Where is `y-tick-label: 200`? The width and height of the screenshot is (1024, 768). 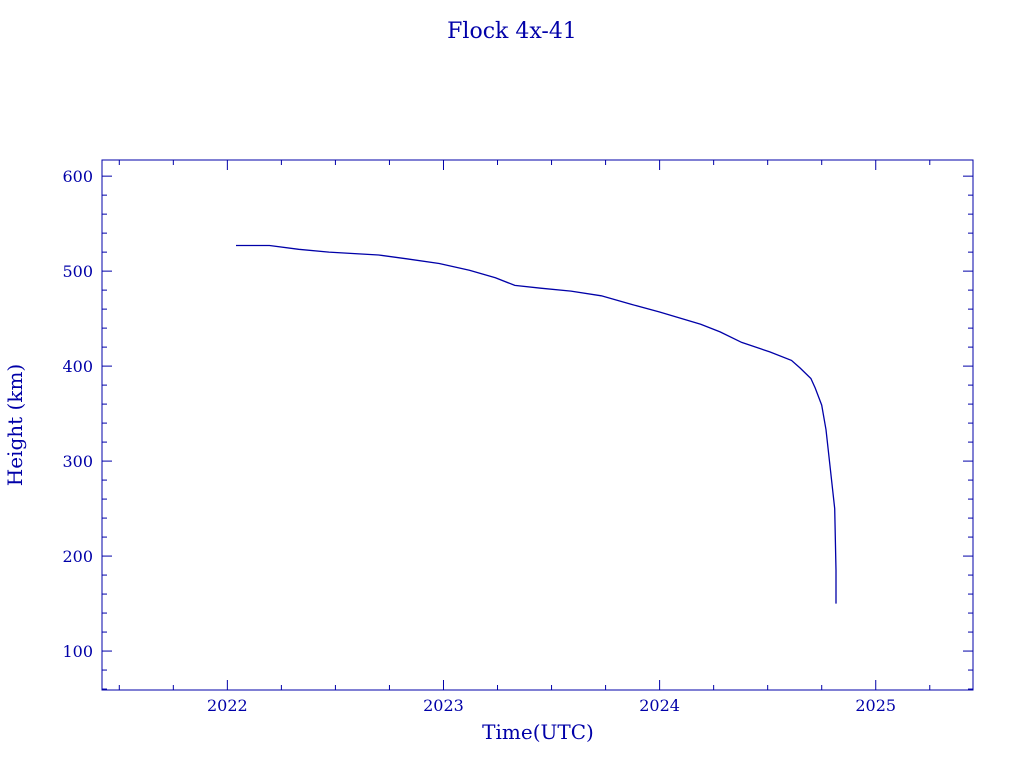
y-tick-label: 200 is located at coordinates (77, 556).